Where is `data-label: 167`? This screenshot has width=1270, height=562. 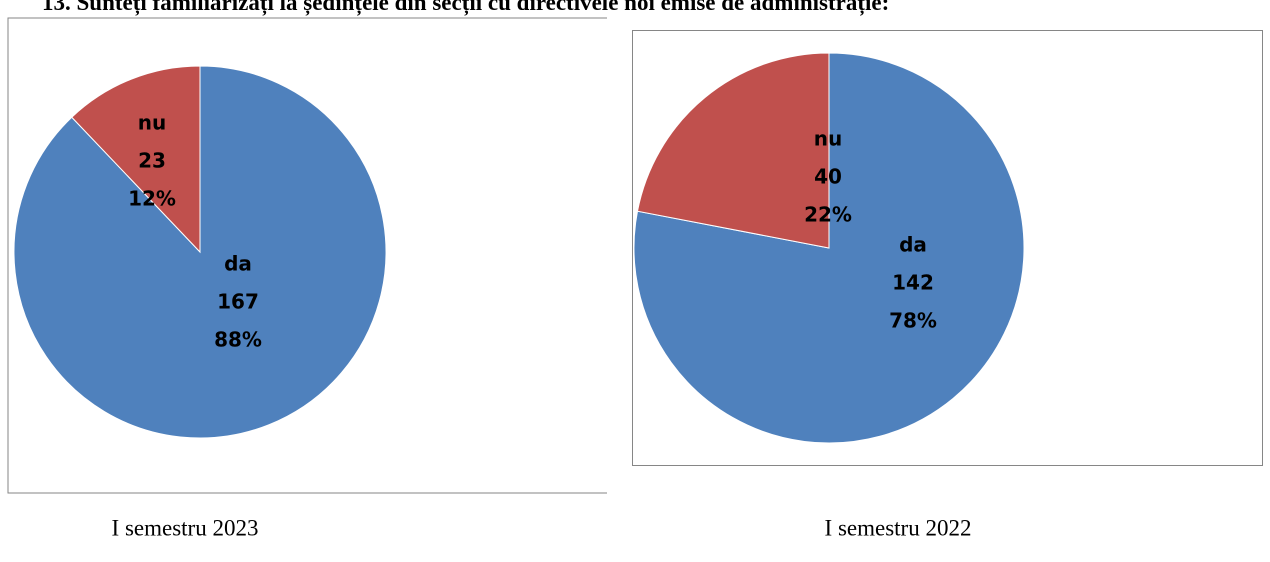 data-label: 167 is located at coordinates (238, 302).